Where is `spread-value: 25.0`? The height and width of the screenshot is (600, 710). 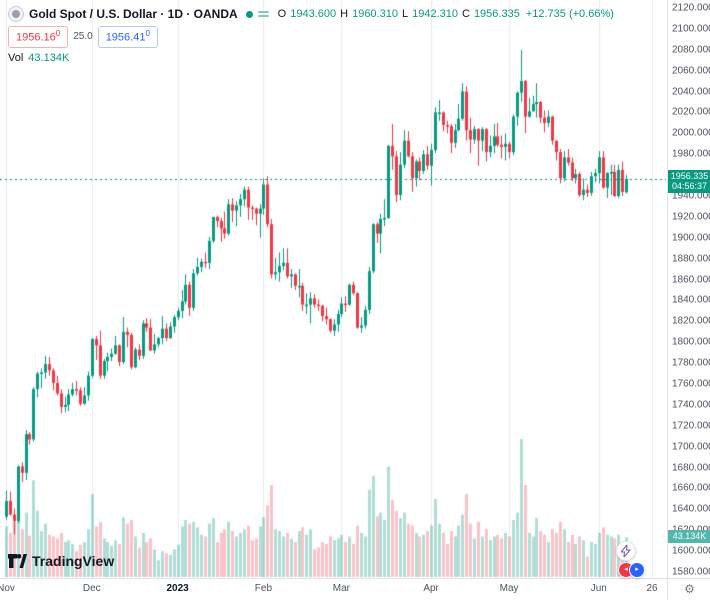
spread-value: 25.0 is located at coordinates (83, 37).